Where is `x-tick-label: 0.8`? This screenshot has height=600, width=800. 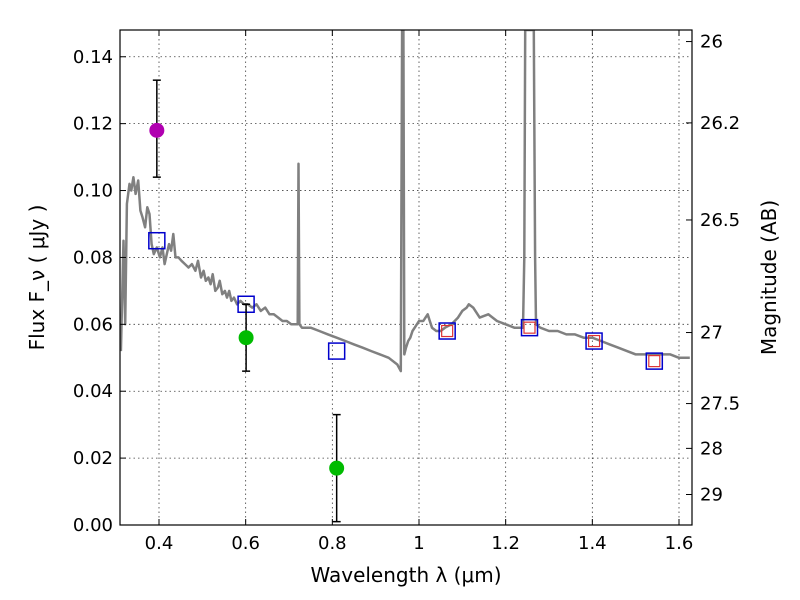
x-tick-label: 0.8 is located at coordinates (332, 543).